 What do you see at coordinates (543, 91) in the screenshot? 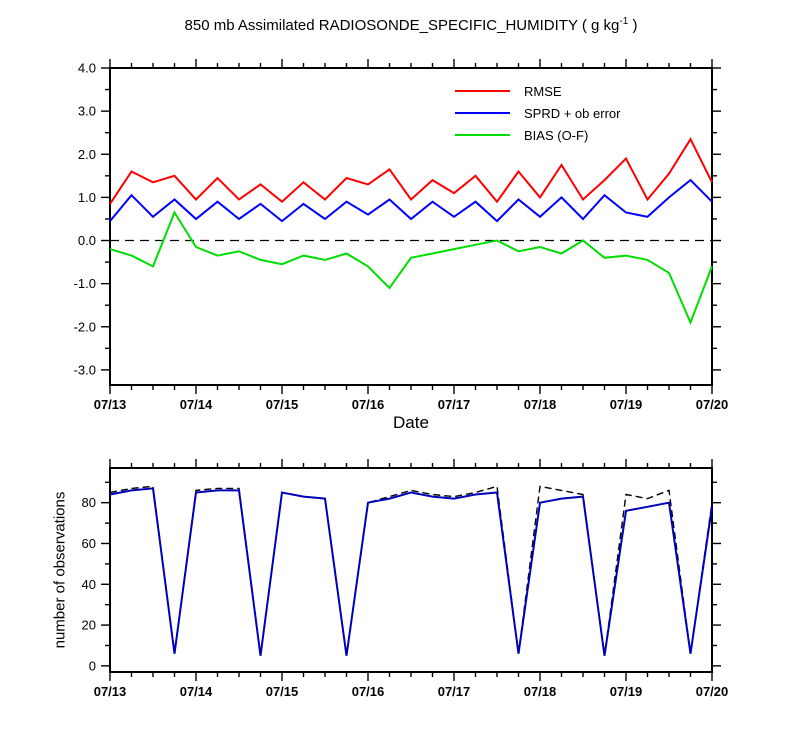
I see `legend-label-rmse: RMSE` at bounding box center [543, 91].